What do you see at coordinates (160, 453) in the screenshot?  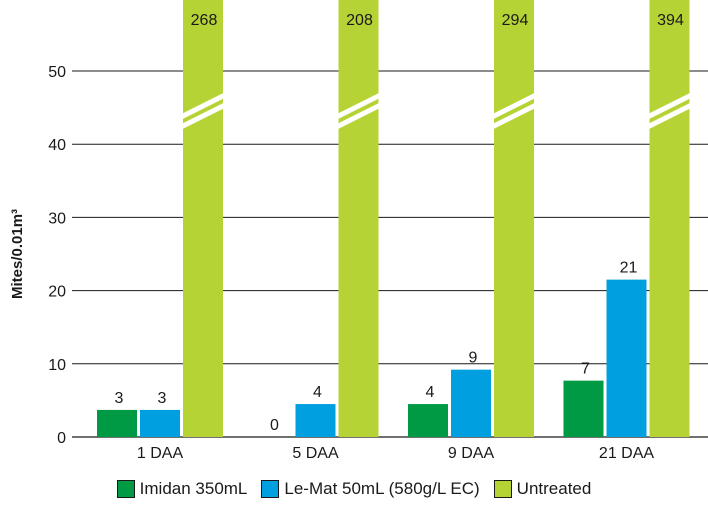 I see `x-tick-label: 1 DAA` at bounding box center [160, 453].